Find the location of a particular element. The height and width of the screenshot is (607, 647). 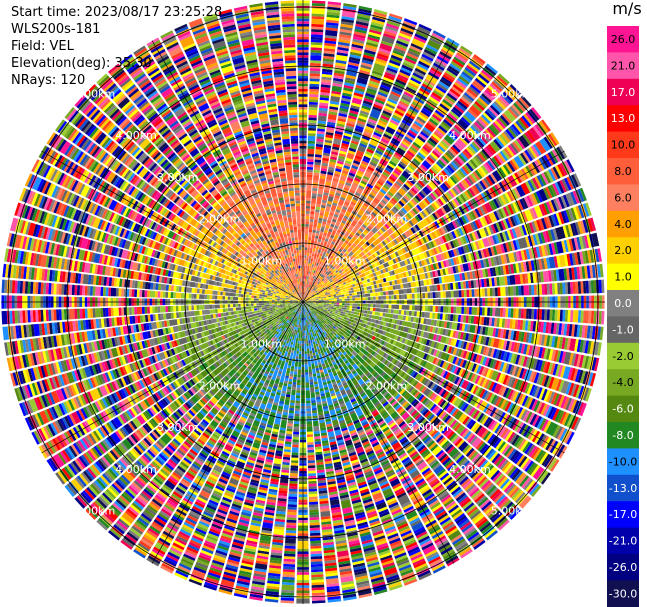

colorbar-tick-label: -26.0 is located at coordinates (623, 567).